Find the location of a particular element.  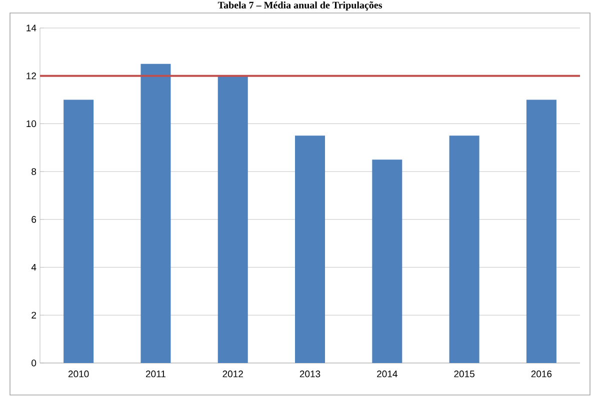

y-tick-label: 14 is located at coordinates (31, 28).